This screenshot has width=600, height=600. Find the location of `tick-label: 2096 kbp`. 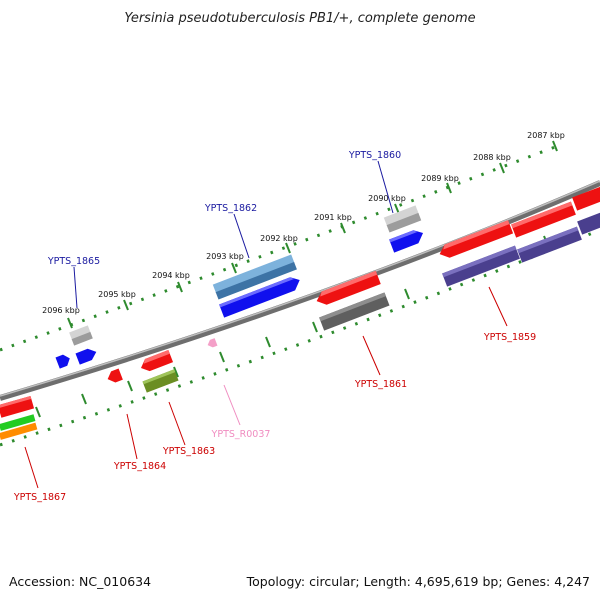

tick-label: 2096 kbp is located at coordinates (61, 310).